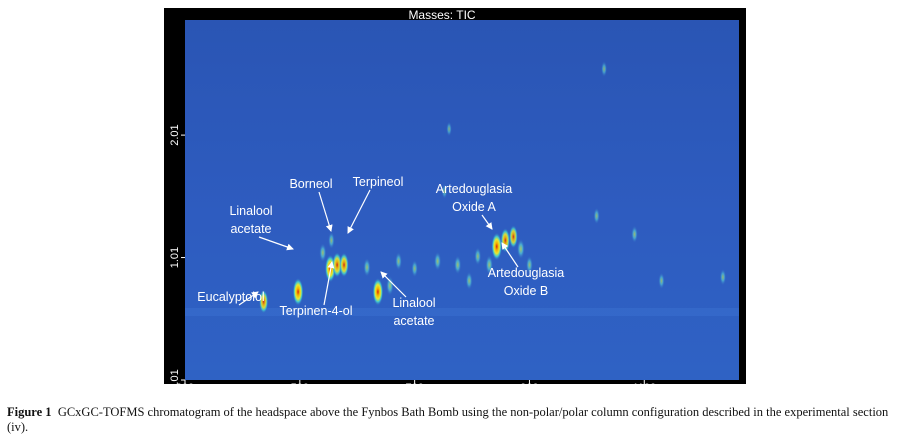 This screenshot has width=913, height=440. Describe the element at coordinates (474, 207) in the screenshot. I see `annotation-label-6-line-1: Oxide A` at that location.